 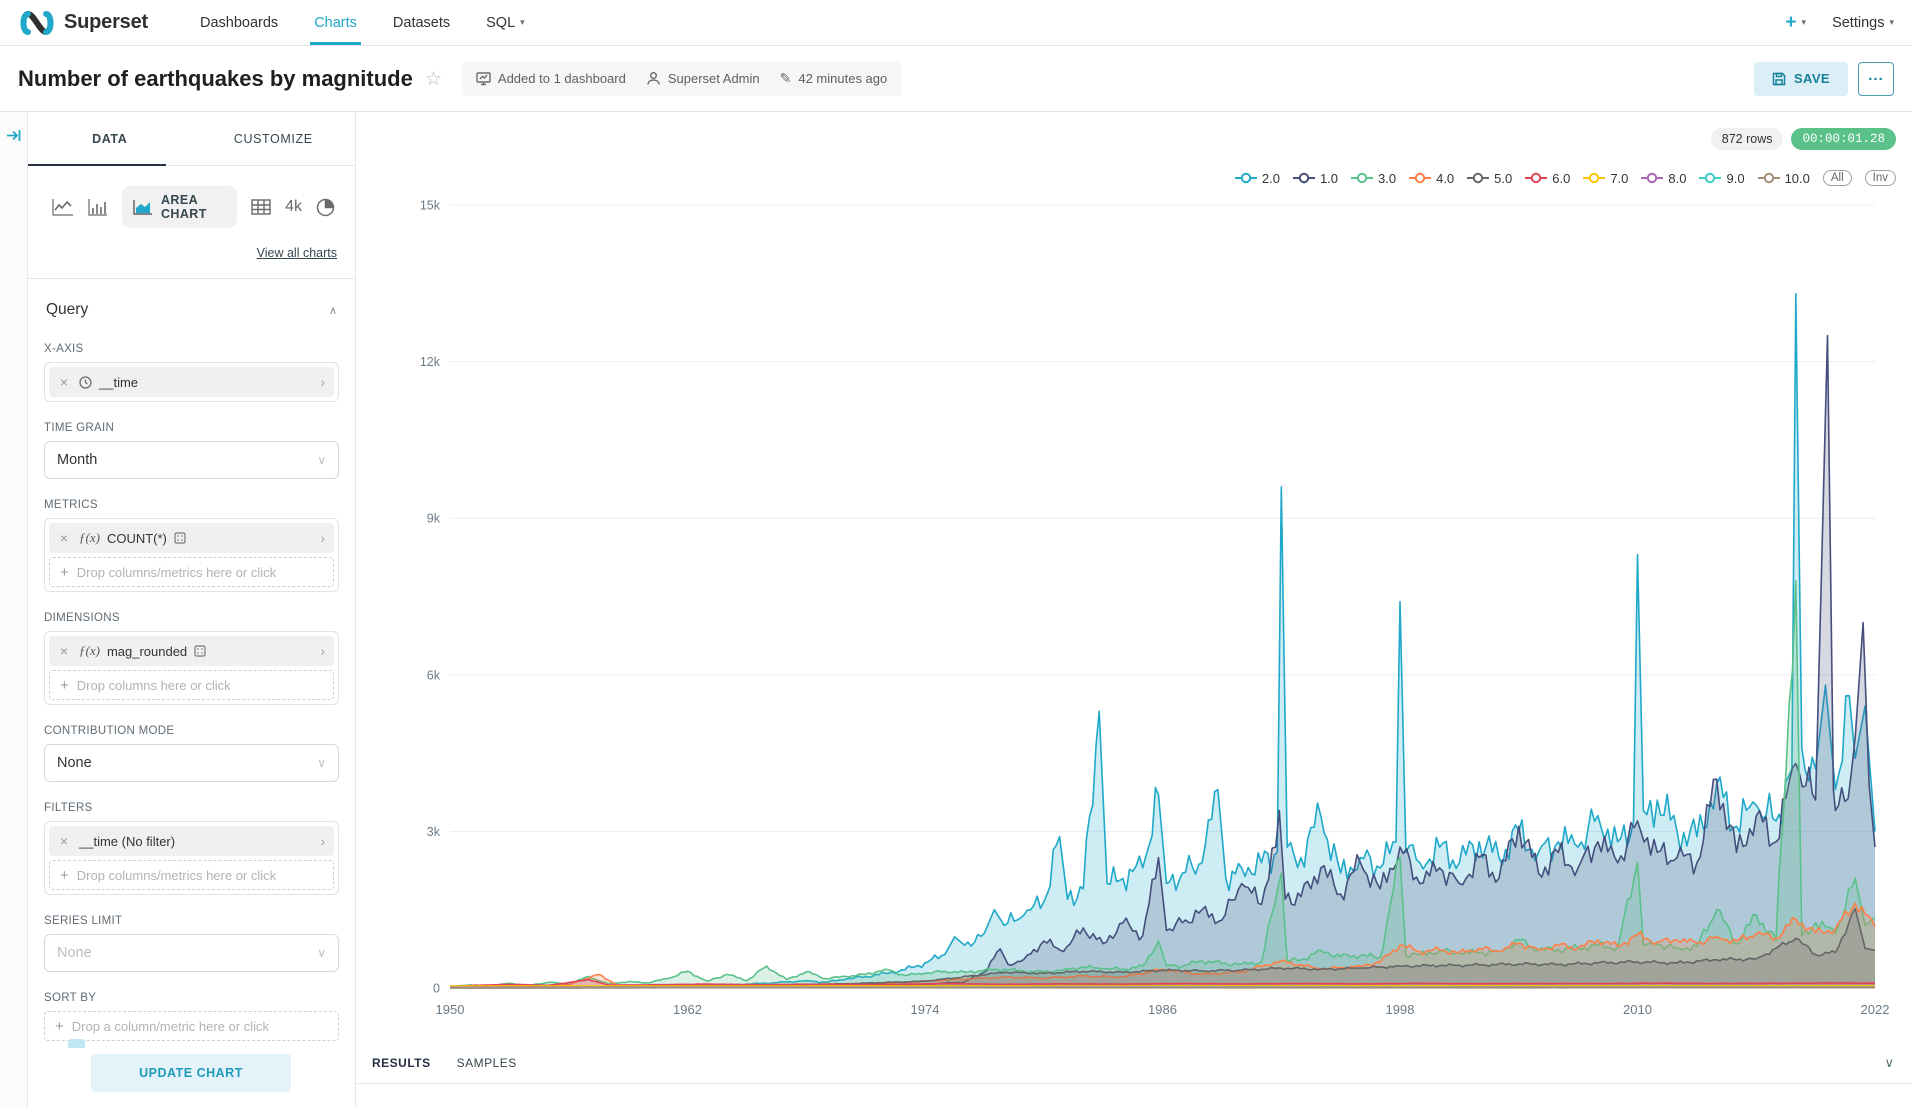 I want to click on save-icon, so click(x=1779, y=79).